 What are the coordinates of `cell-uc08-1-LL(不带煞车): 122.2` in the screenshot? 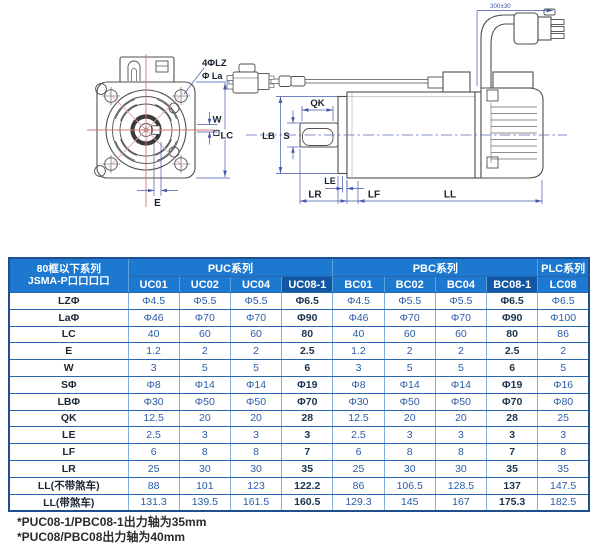 It's located at (307, 485).